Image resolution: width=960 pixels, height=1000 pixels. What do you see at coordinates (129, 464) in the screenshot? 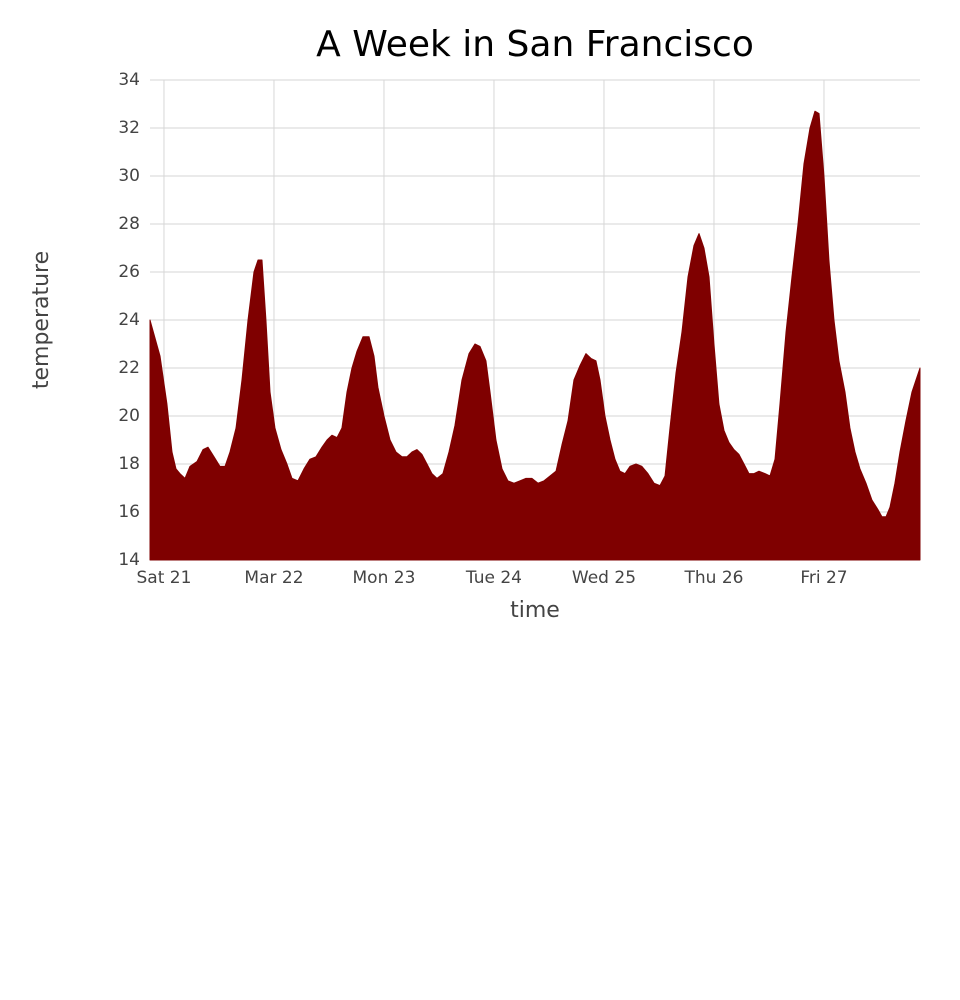
I see `y-tick-label: 18` at bounding box center [129, 464].